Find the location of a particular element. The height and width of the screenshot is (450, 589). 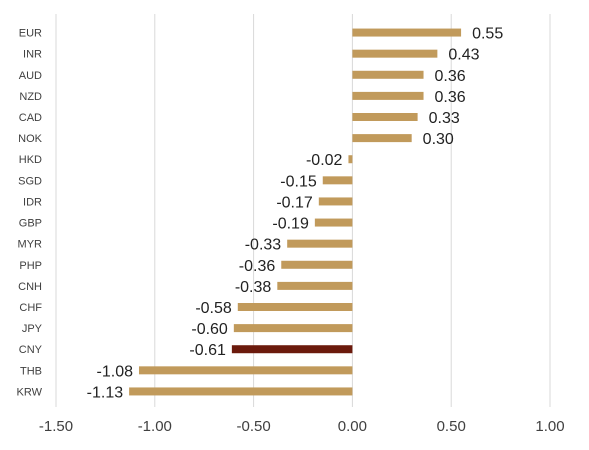

bar-nzd is located at coordinates (388, 95).